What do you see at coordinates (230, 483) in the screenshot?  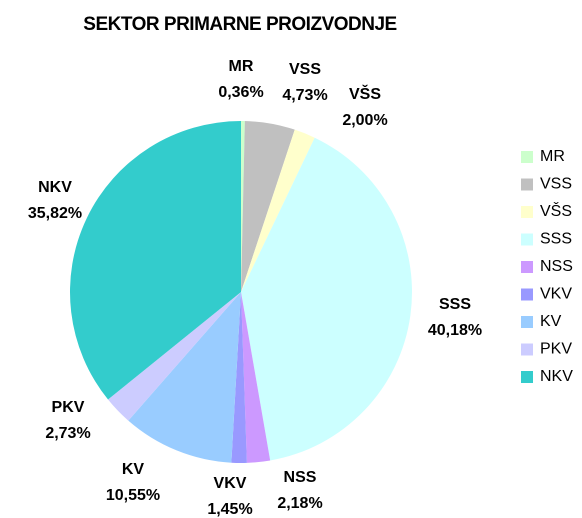 I see `slice-label: VKV` at bounding box center [230, 483].